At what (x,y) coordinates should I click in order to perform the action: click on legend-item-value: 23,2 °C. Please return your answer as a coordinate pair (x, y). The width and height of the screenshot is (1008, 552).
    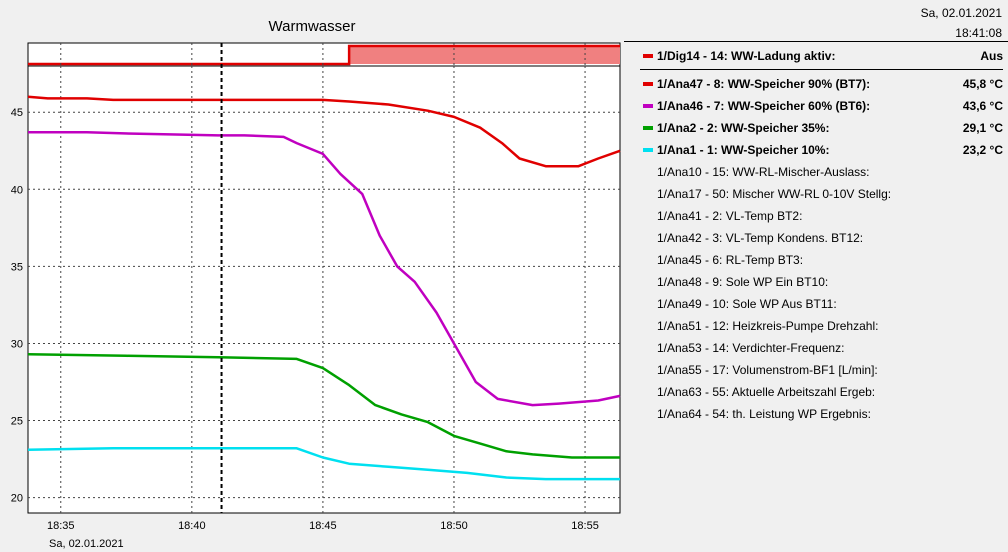
    Looking at the image, I should click on (982, 150).